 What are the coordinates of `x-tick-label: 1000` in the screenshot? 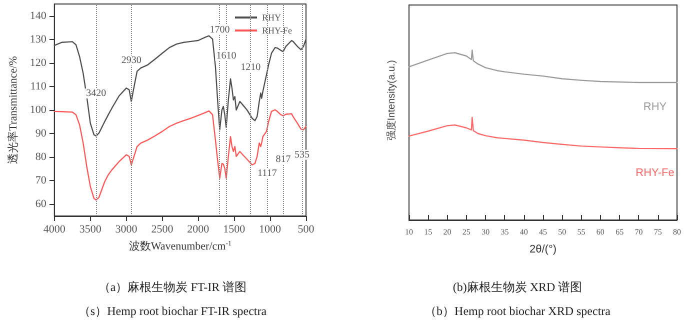 It's located at (270, 230).